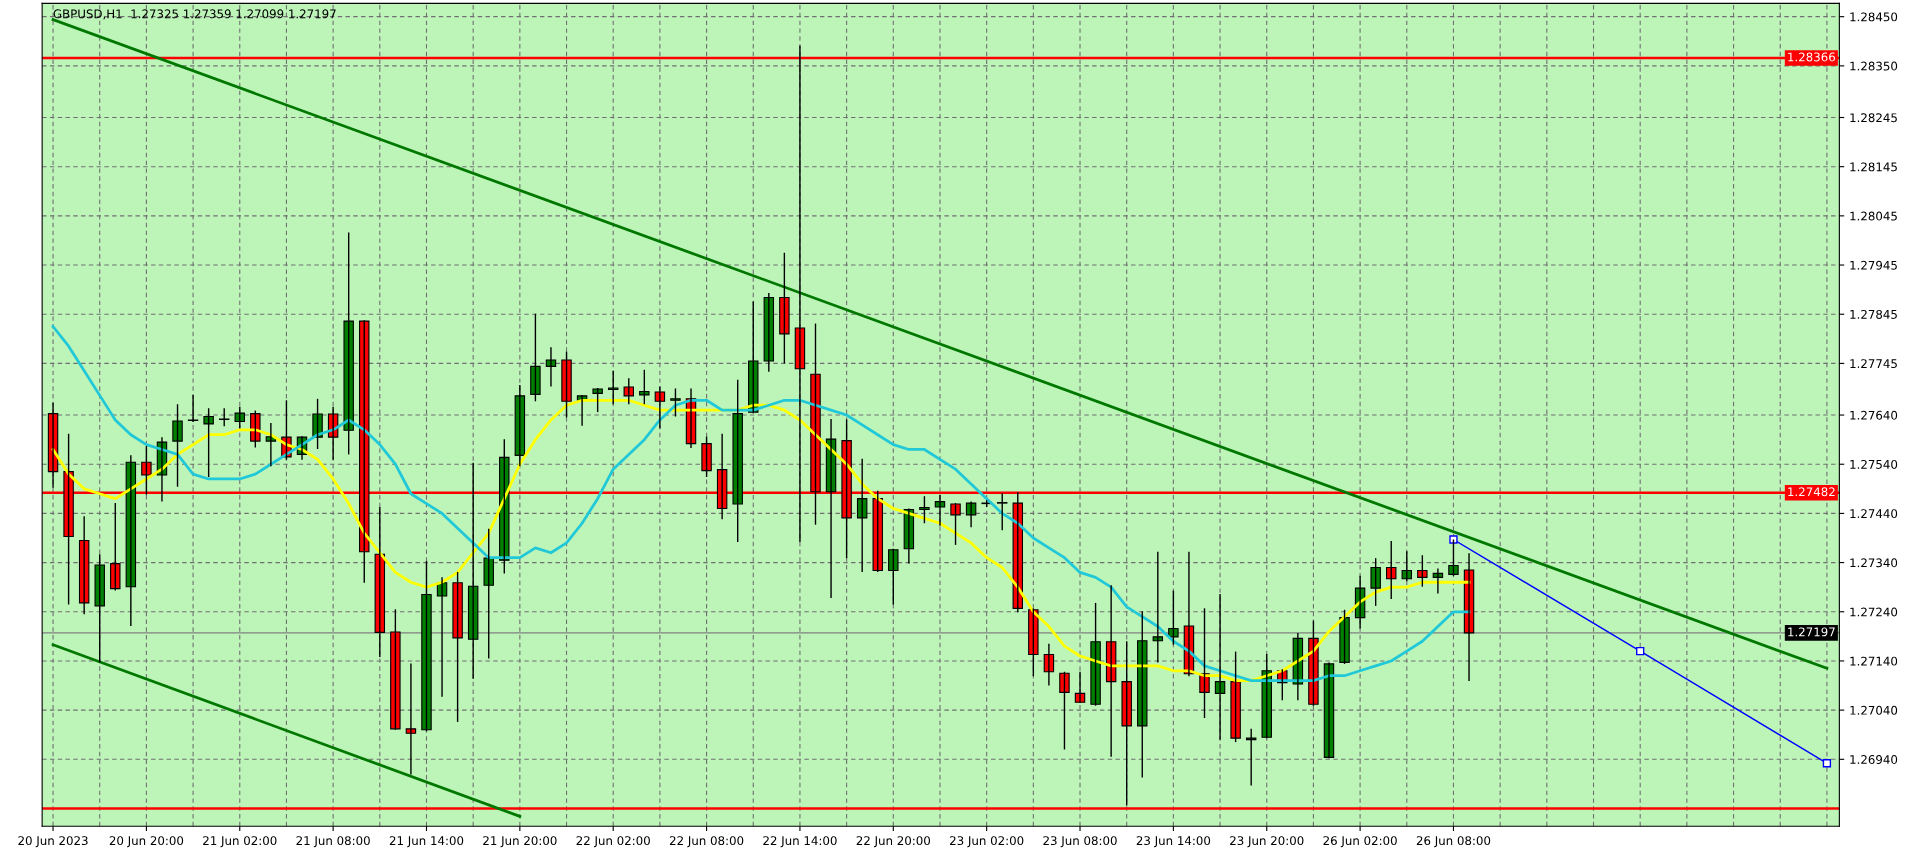  I want to click on x-tick-label: 22 Jun 14:00, so click(800, 842).